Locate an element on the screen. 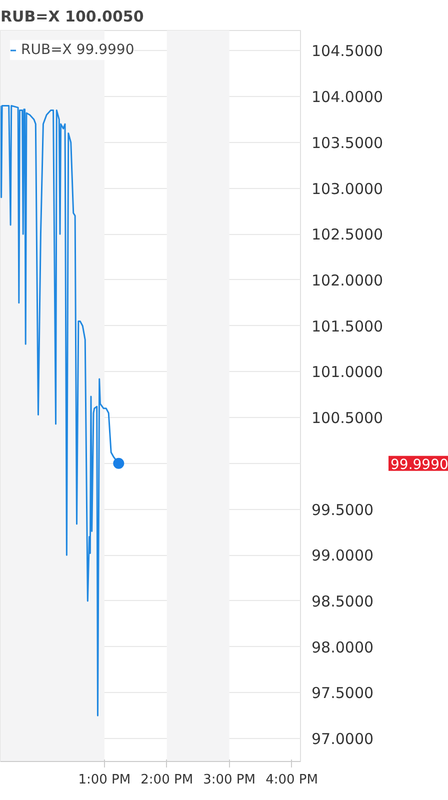  y-tick-label: 103.5000 is located at coordinates (348, 143).